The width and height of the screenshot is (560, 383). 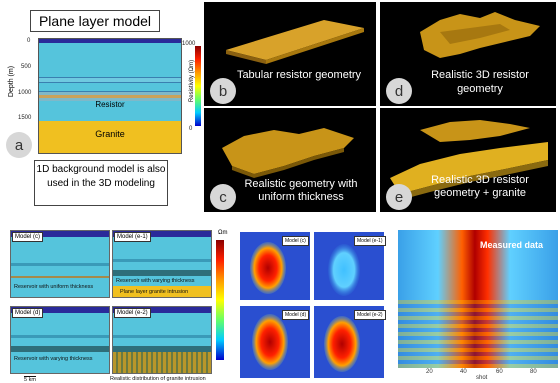 I want to click on panel-d-text: Realistic 3D resistor geometry, so click(x=480, y=82).